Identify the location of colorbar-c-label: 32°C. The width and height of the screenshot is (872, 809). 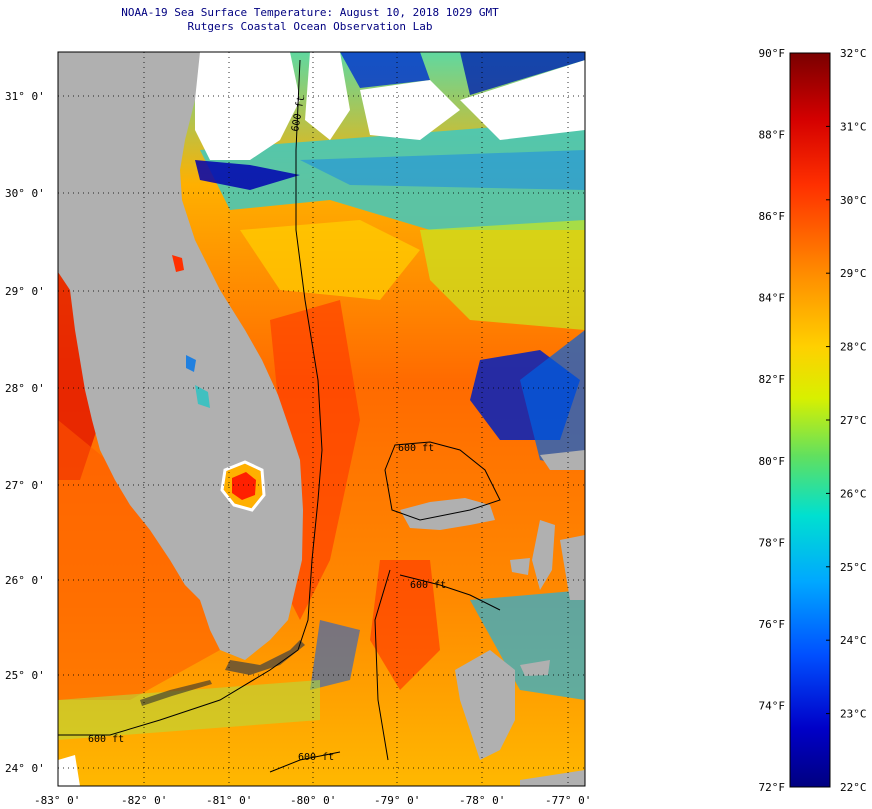
(853, 53).